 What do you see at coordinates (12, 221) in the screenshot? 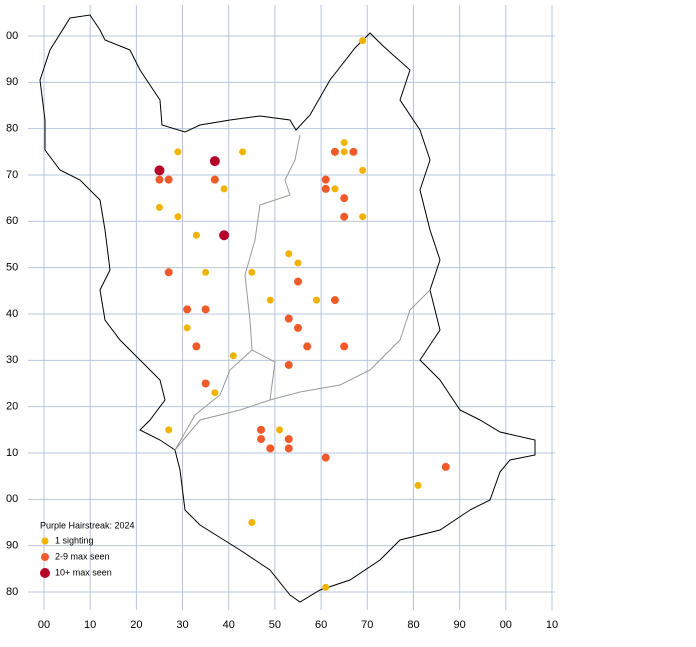
I see `y-tick-label: 60` at bounding box center [12, 221].